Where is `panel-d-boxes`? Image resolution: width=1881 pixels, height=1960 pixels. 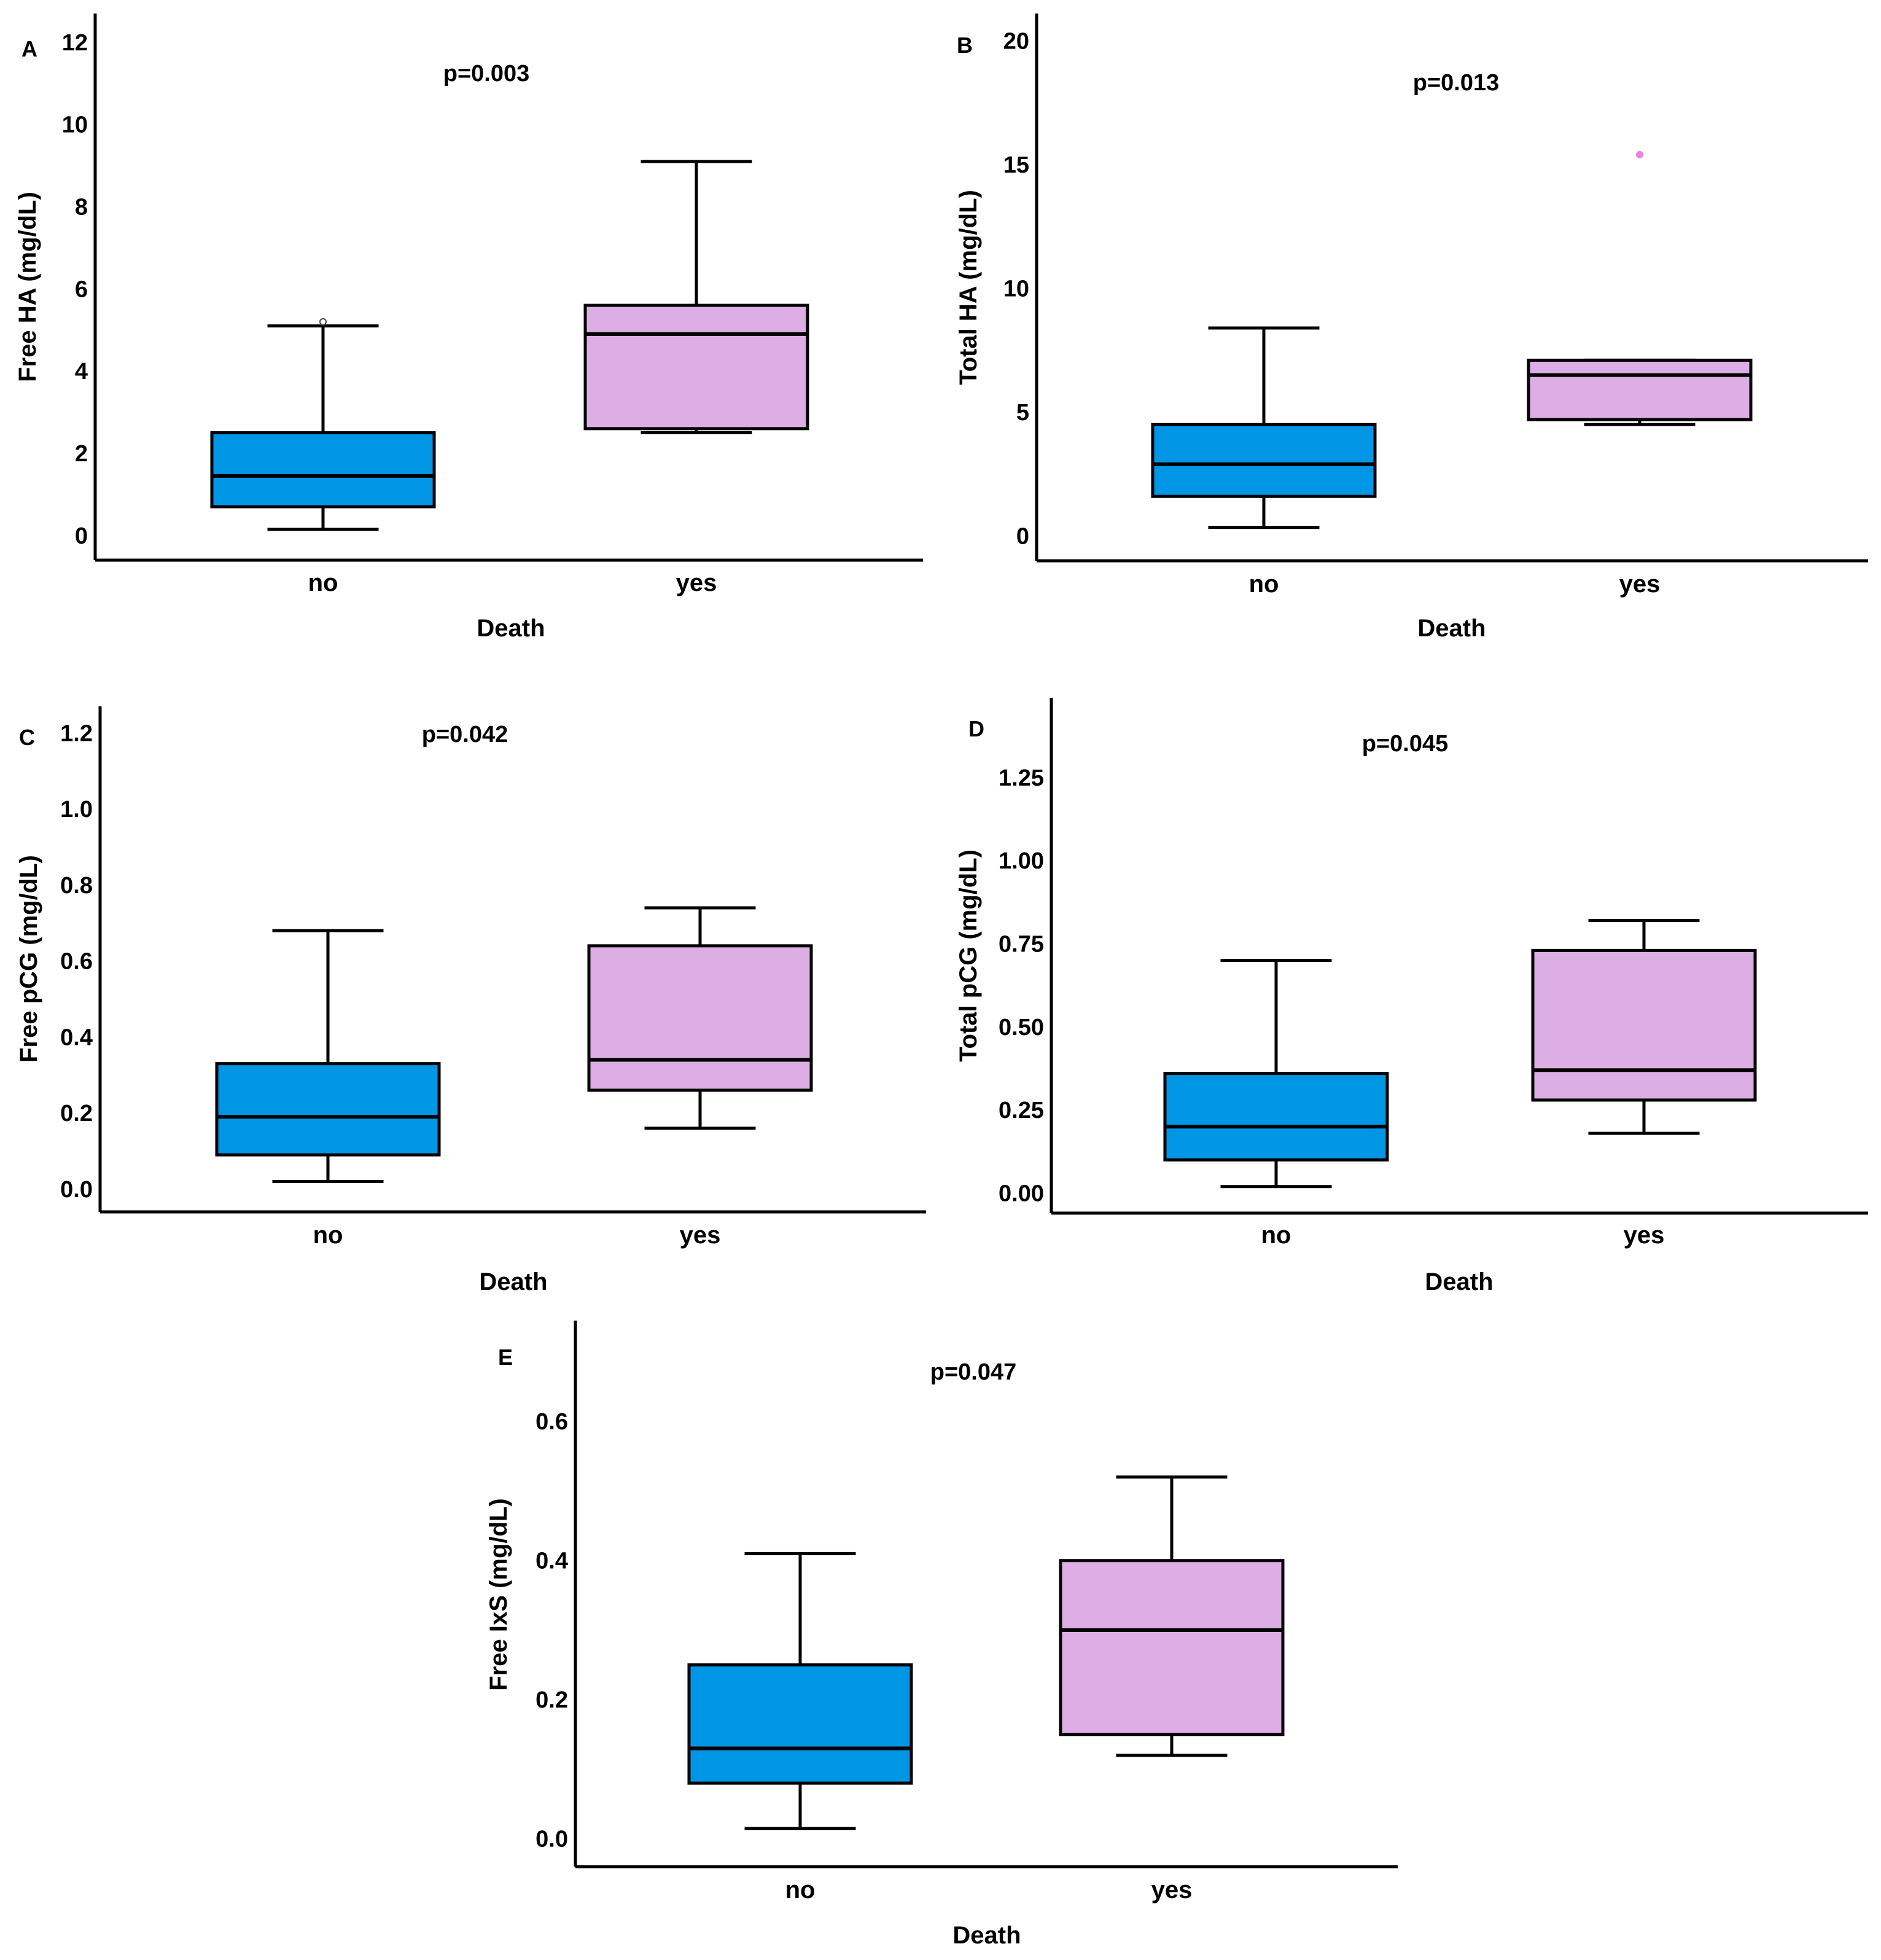 panel-d-boxes is located at coordinates (1460, 1054).